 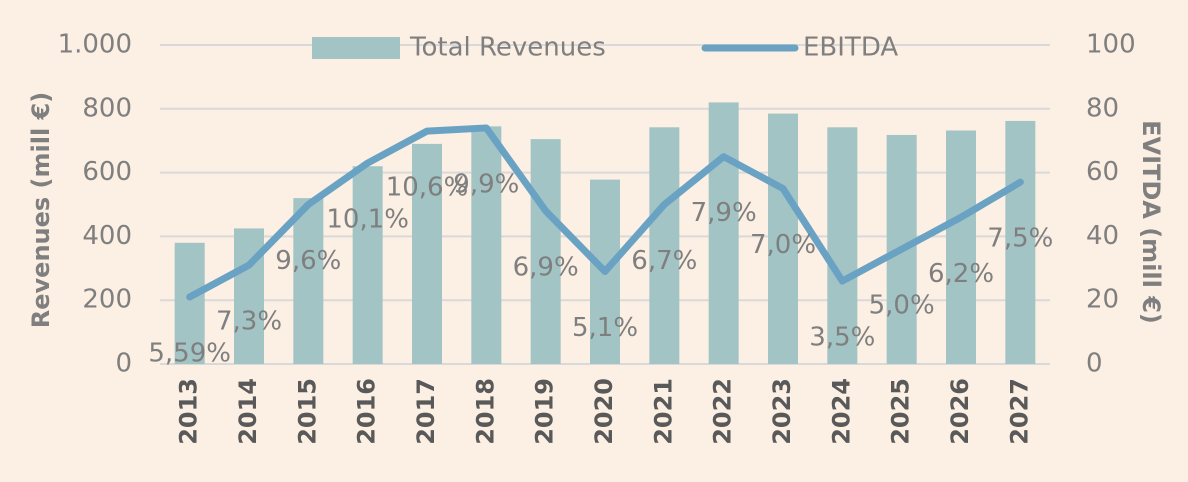 I want to click on y2-tick-label: 0, so click(x=1094, y=364).